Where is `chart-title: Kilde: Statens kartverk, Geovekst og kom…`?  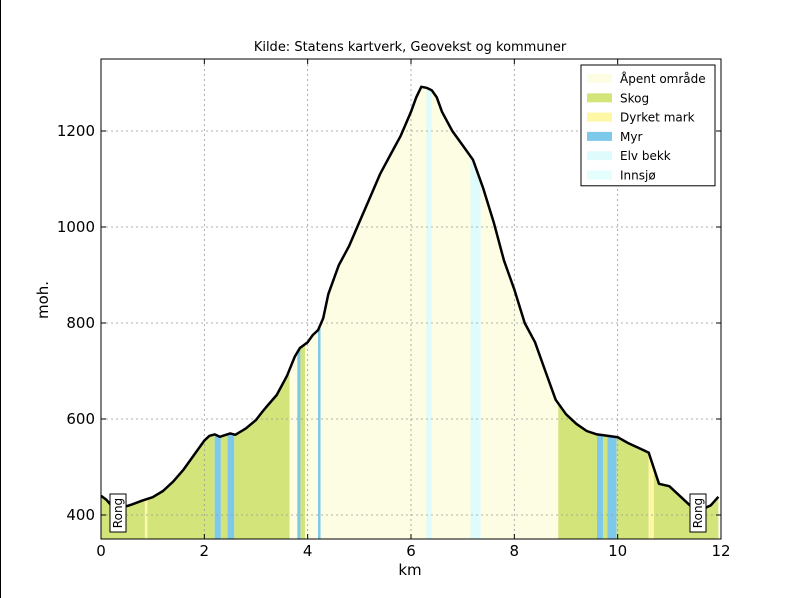
chart-title: Kilde: Statens kartverk, Geovekst og kom… is located at coordinates (410, 47).